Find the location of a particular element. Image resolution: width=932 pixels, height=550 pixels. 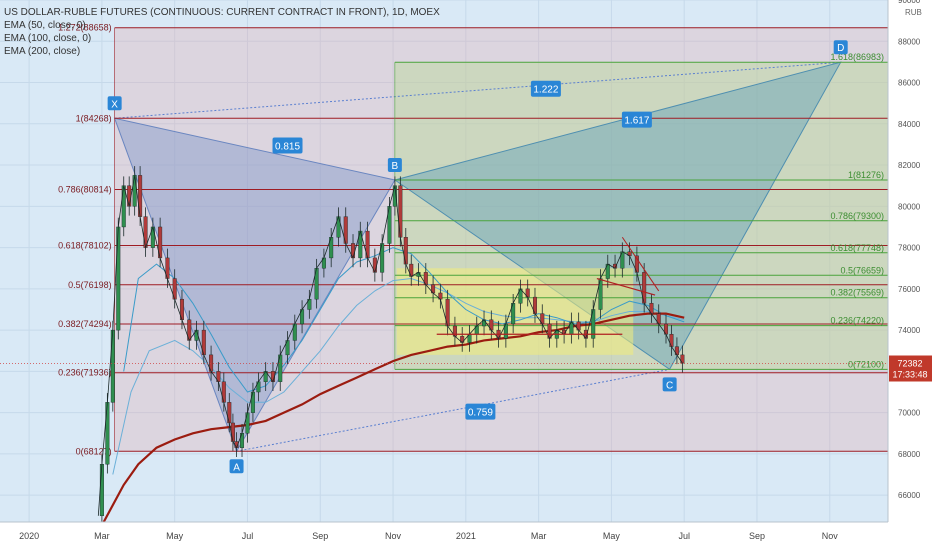

y-tick-5: 76000 is located at coordinates (909, 289).